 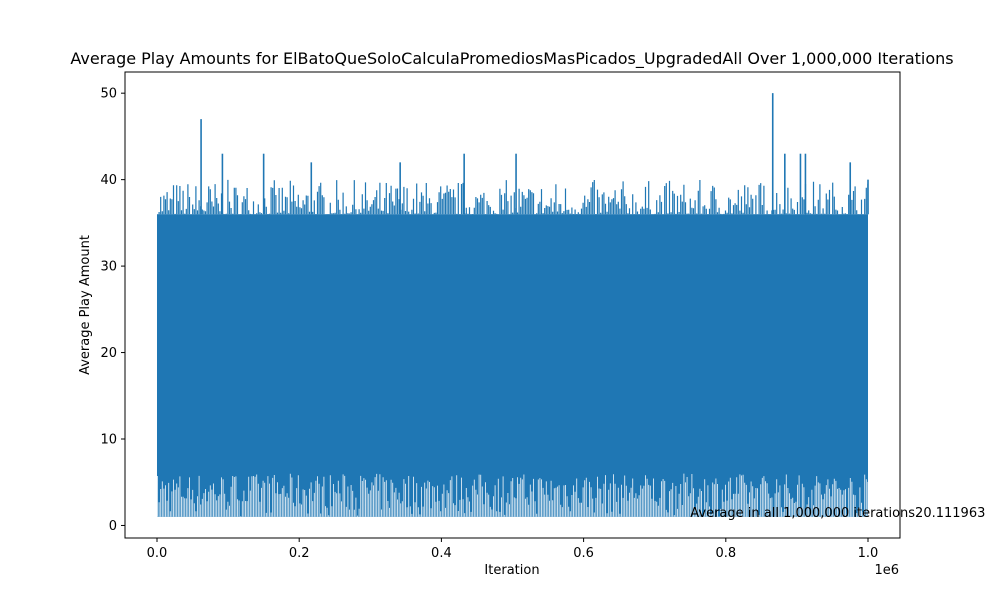 What do you see at coordinates (511, 570) in the screenshot?
I see `x-axis-label: Iteration` at bounding box center [511, 570].